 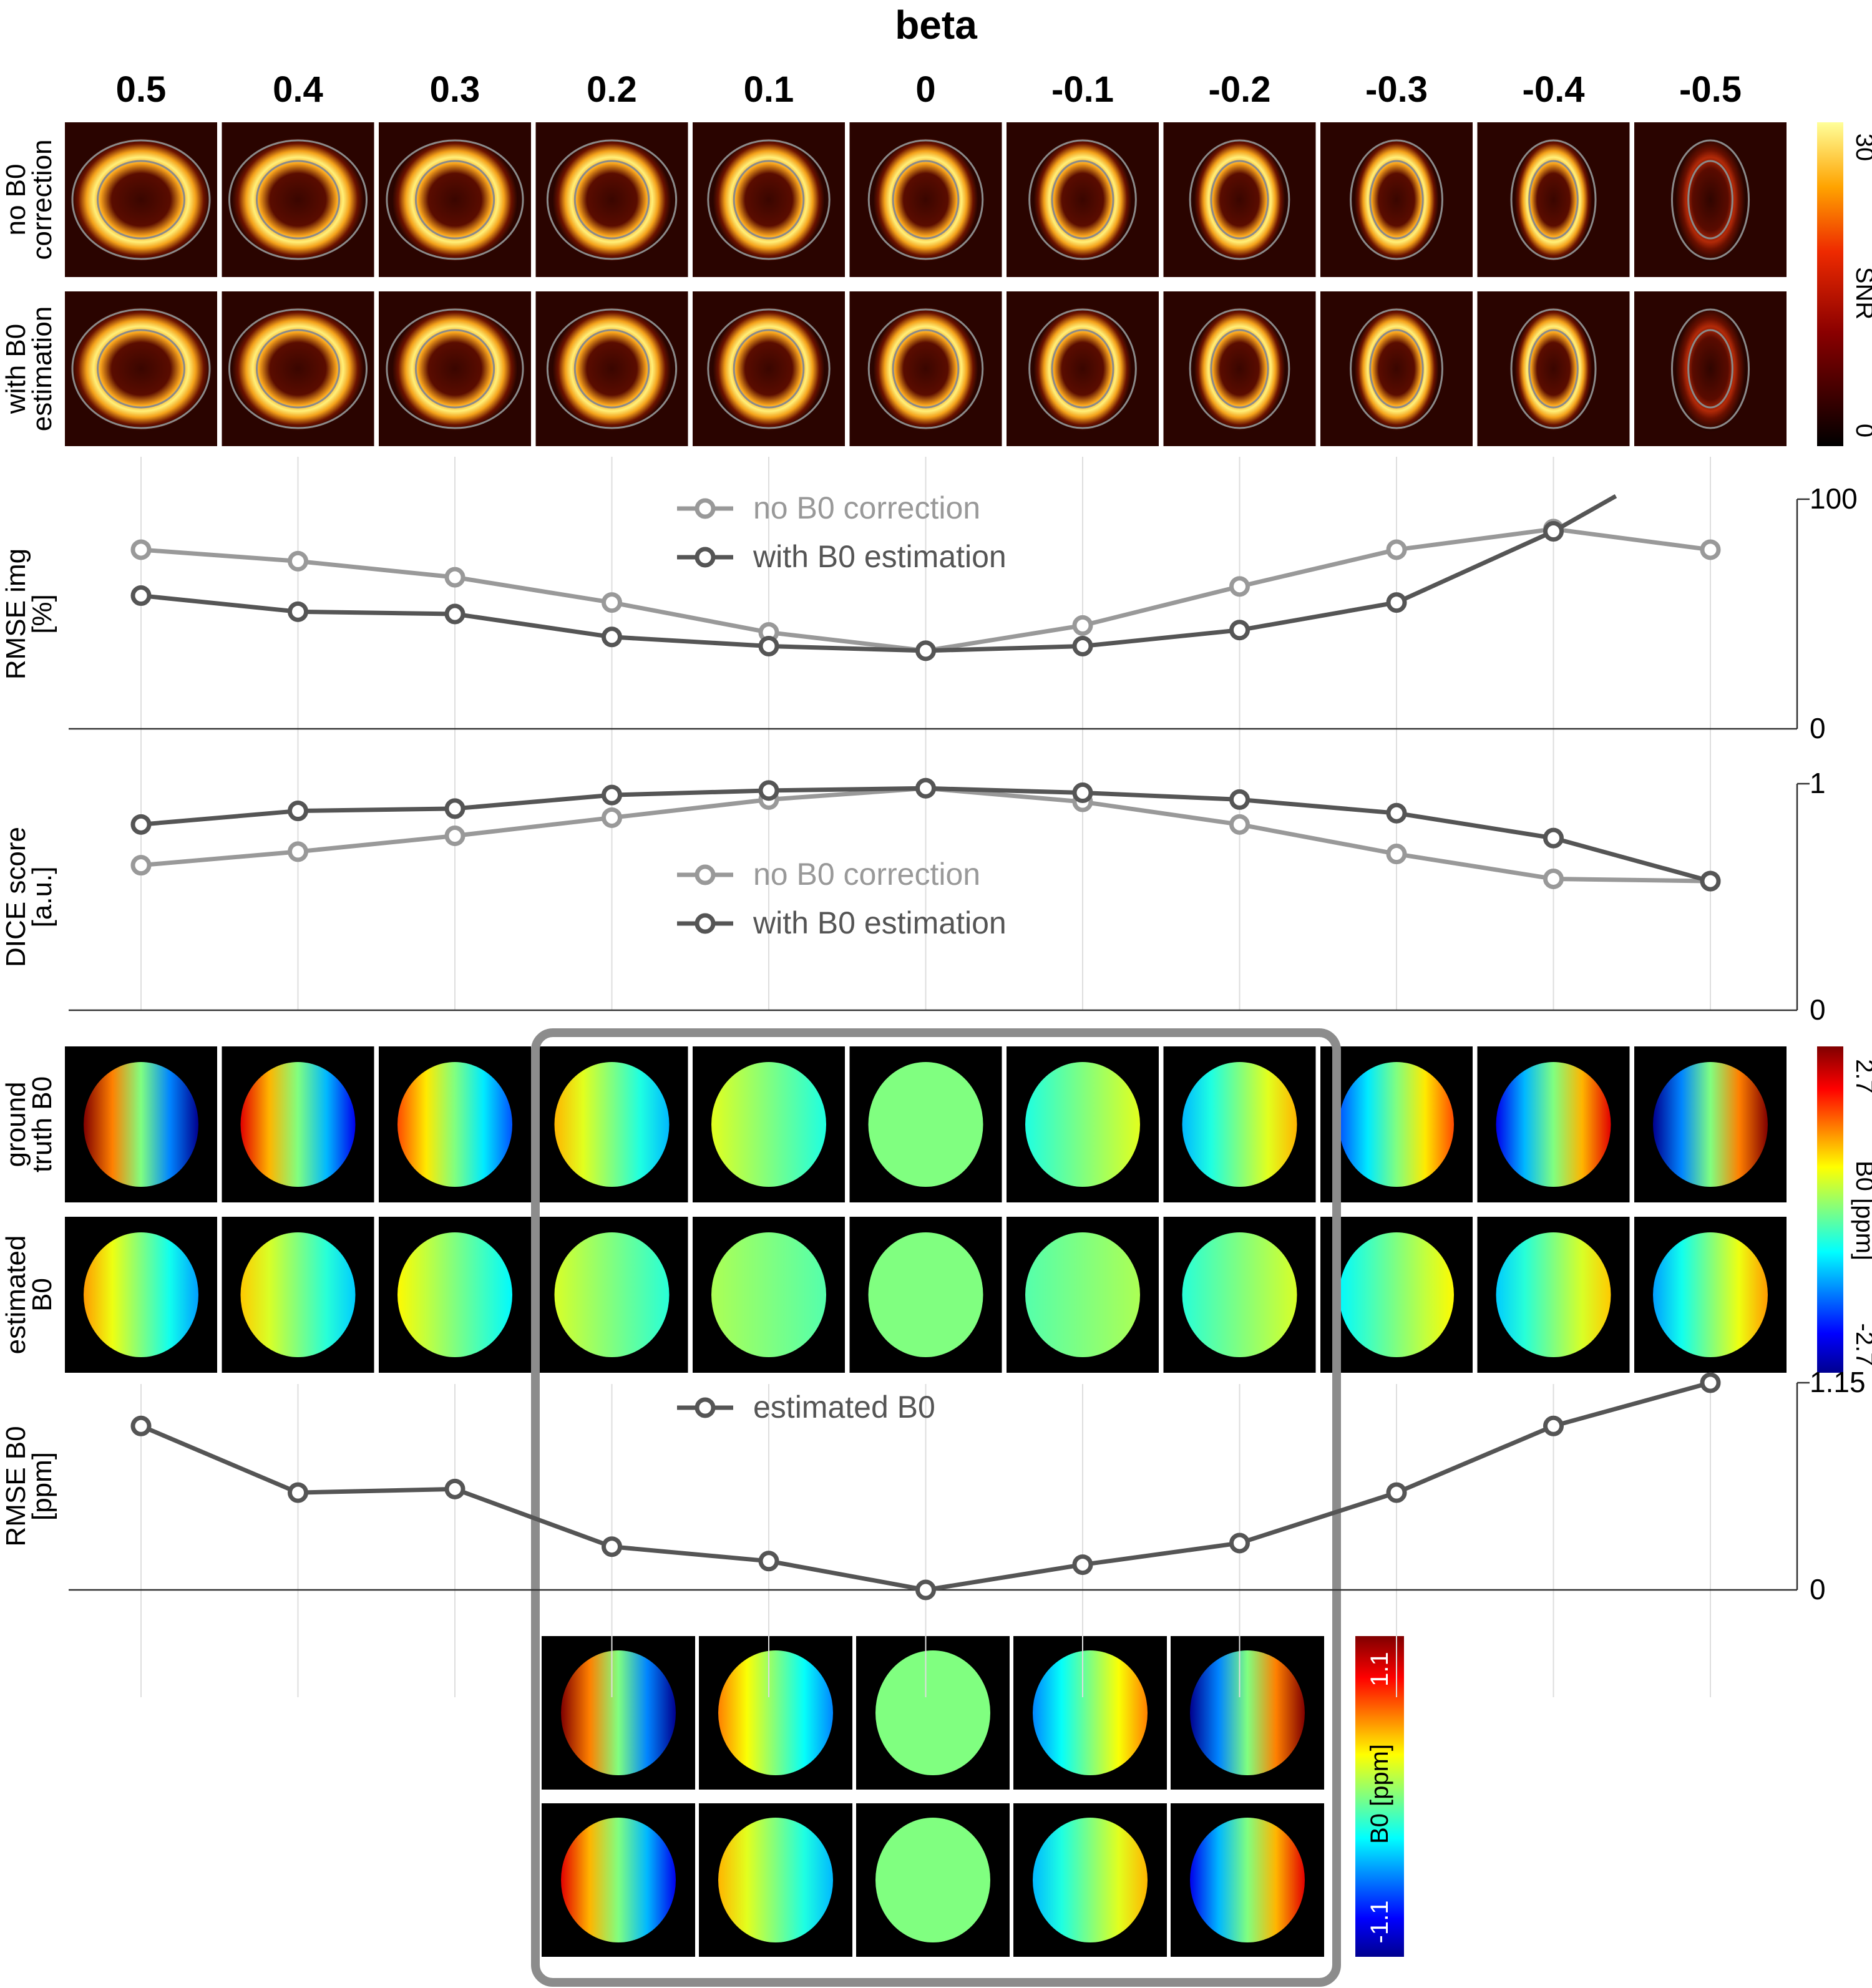 What do you see at coordinates (42, 1486) in the screenshot?
I see `y-axis-label-line2: [ppm]` at bounding box center [42, 1486].